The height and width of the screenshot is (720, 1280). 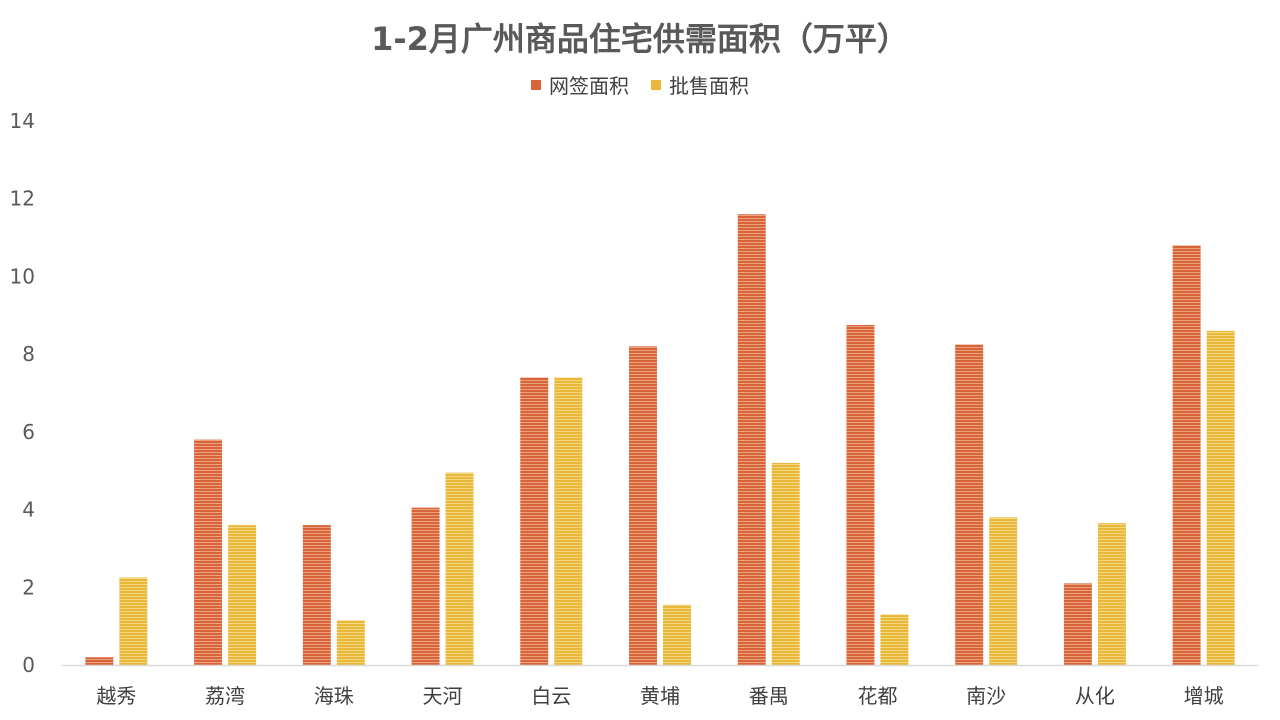 What do you see at coordinates (1095, 696) in the screenshot?
I see `x-category-label: 从化` at bounding box center [1095, 696].